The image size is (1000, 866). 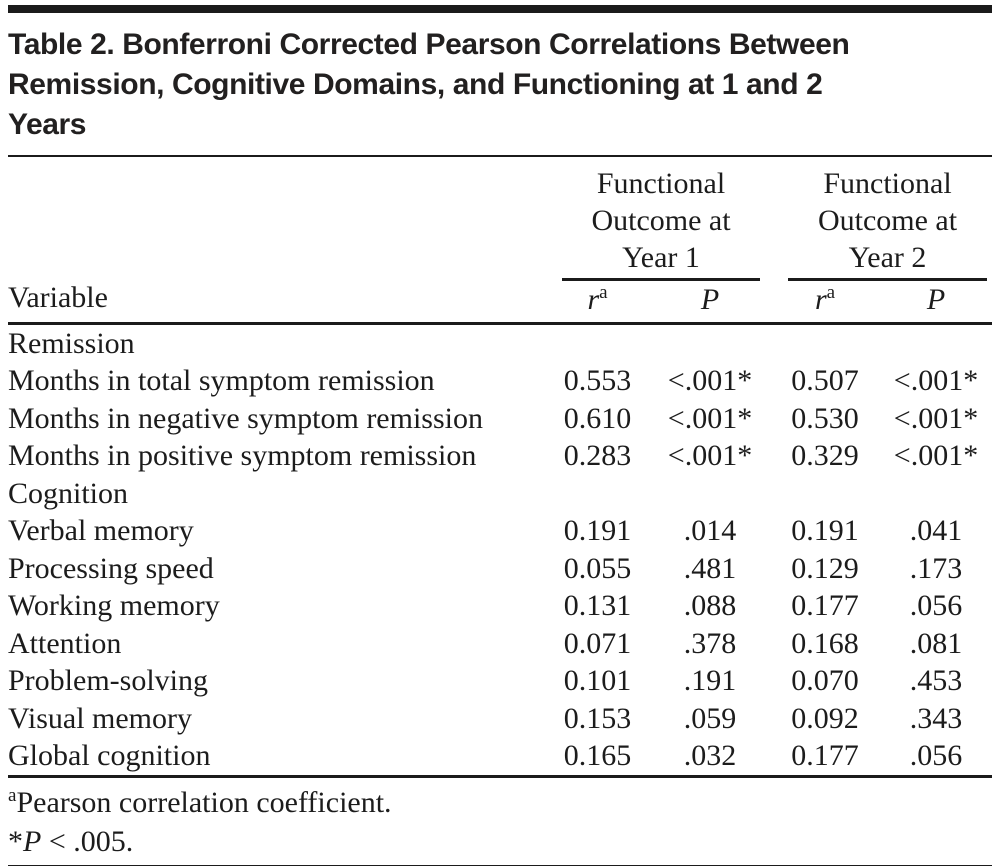 What do you see at coordinates (500, 719) in the screenshot?
I see `table-row: Visual memory 0.153 .059 0.092 .343` at bounding box center [500, 719].